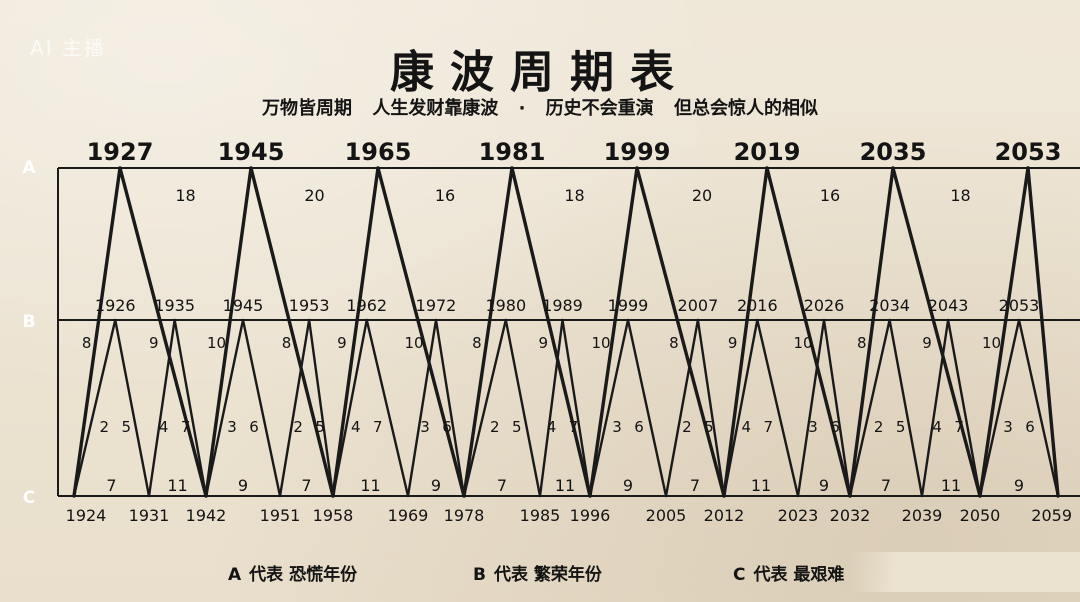  What do you see at coordinates (126, 427) in the screenshot?
I see `mid-label: 5` at bounding box center [126, 427].